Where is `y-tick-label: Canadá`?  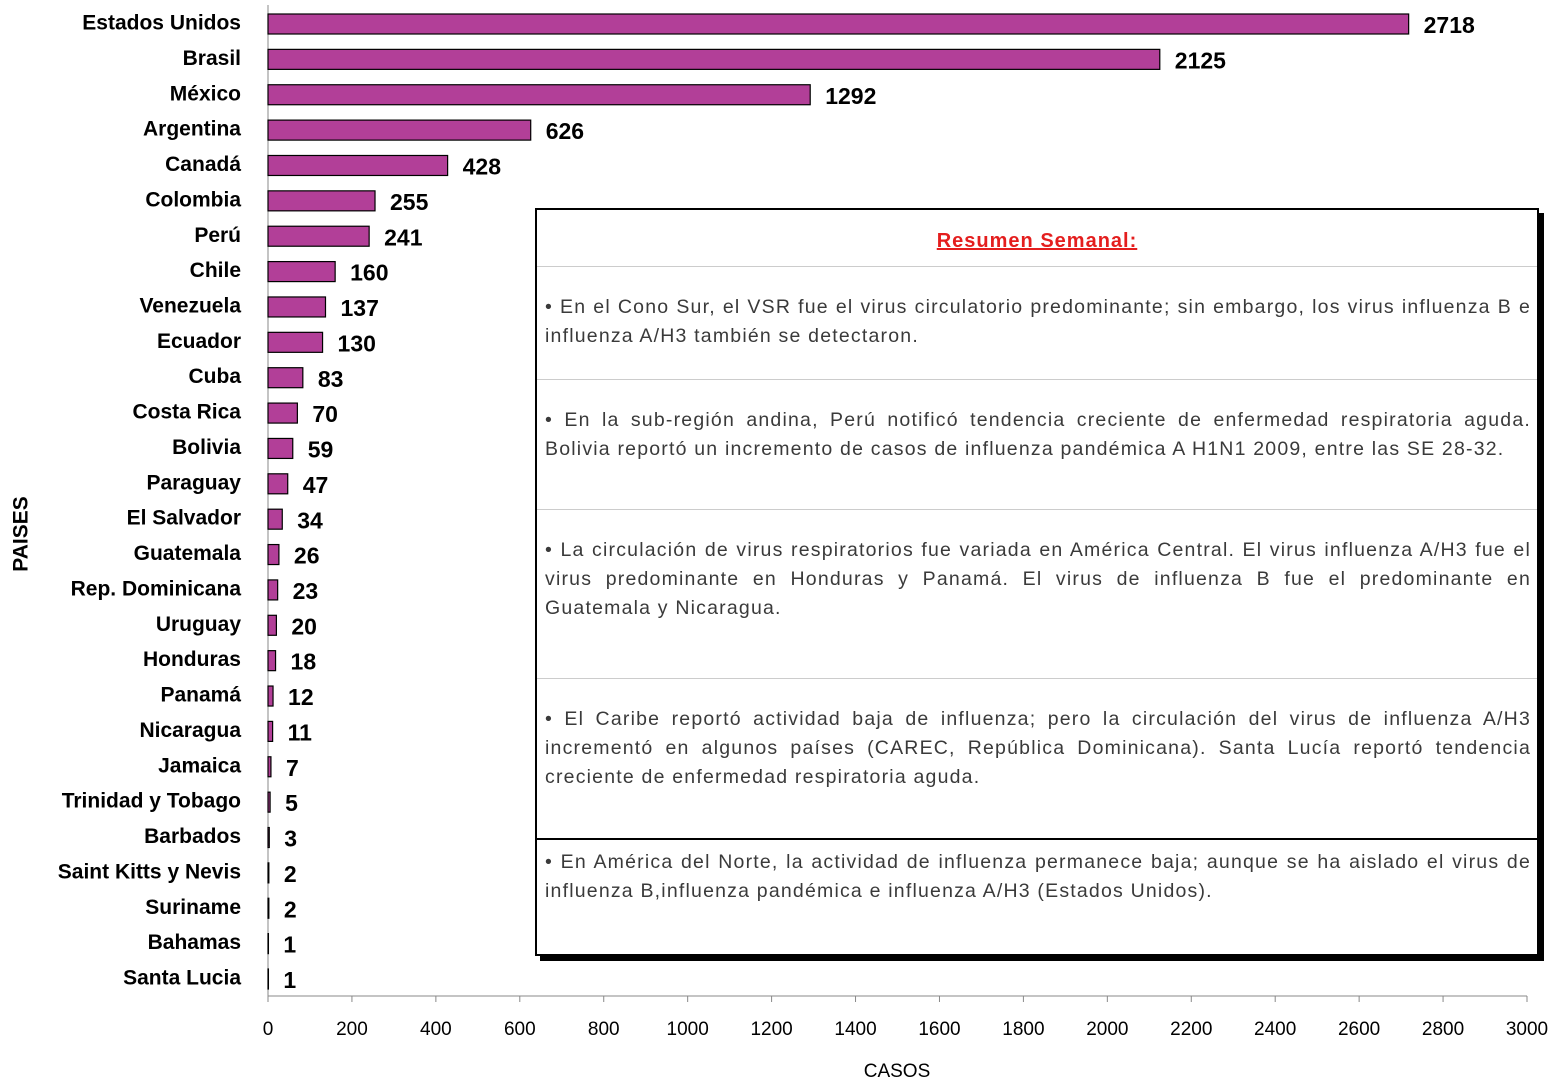 y-tick-label: Canadá is located at coordinates (203, 164).